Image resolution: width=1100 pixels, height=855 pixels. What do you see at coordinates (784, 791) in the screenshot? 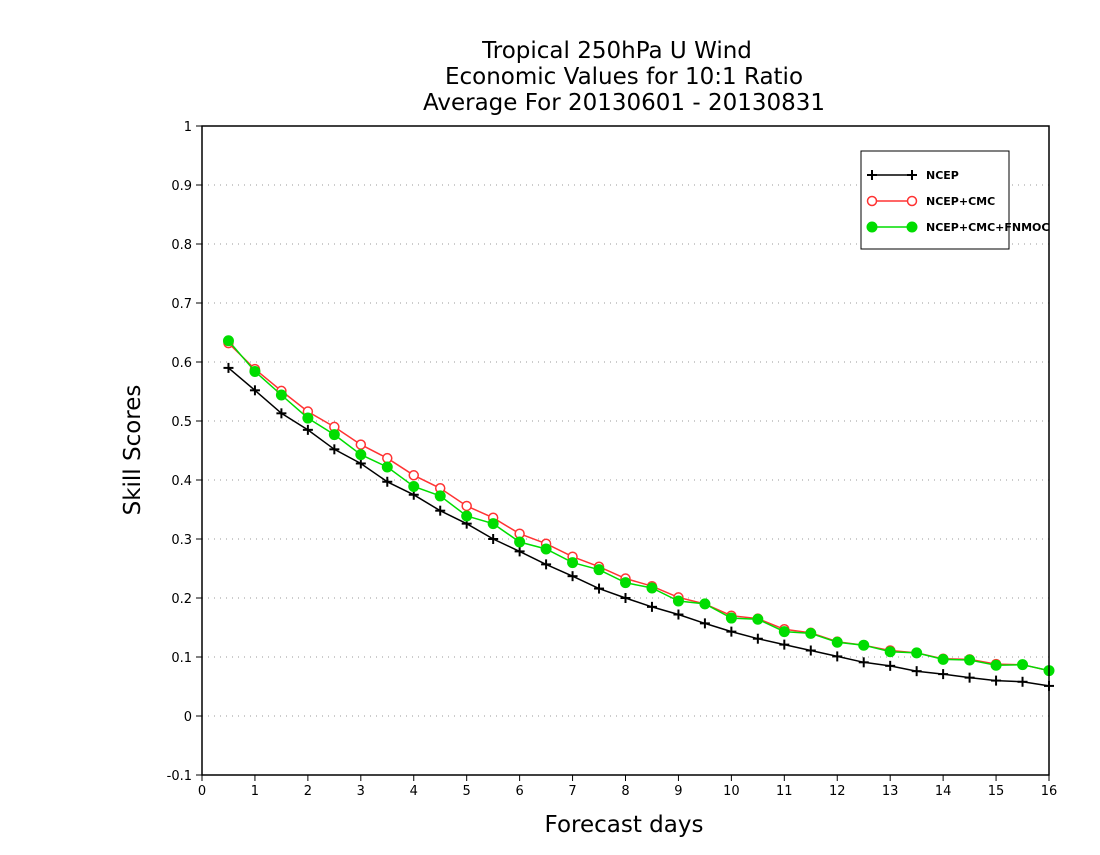
I see `x-tick-label: 11` at bounding box center [784, 791].